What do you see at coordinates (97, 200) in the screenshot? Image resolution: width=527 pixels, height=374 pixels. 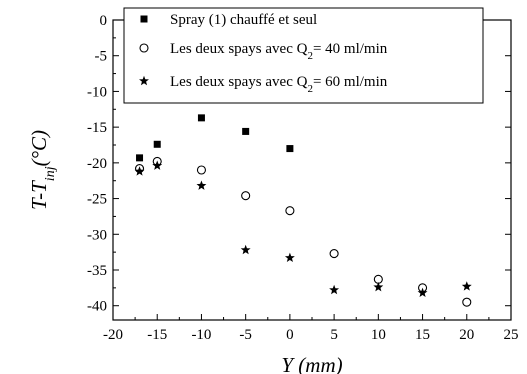 I see `y-tick-label: -25` at bounding box center [97, 200].